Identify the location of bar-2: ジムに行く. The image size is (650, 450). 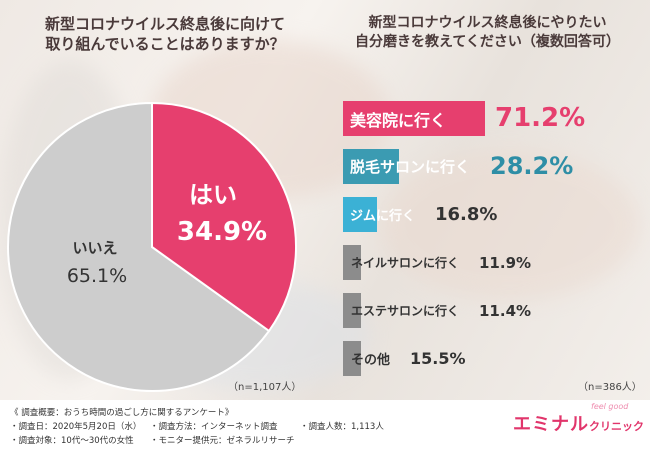
(379, 214).